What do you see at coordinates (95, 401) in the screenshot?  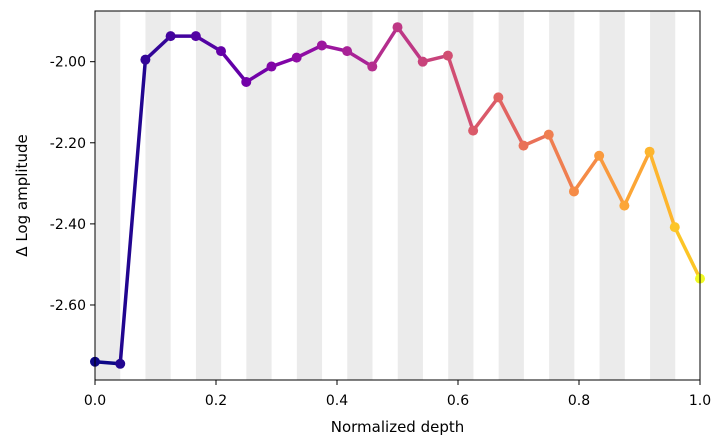 I see `x-tick-label: 0.0` at bounding box center [95, 401].